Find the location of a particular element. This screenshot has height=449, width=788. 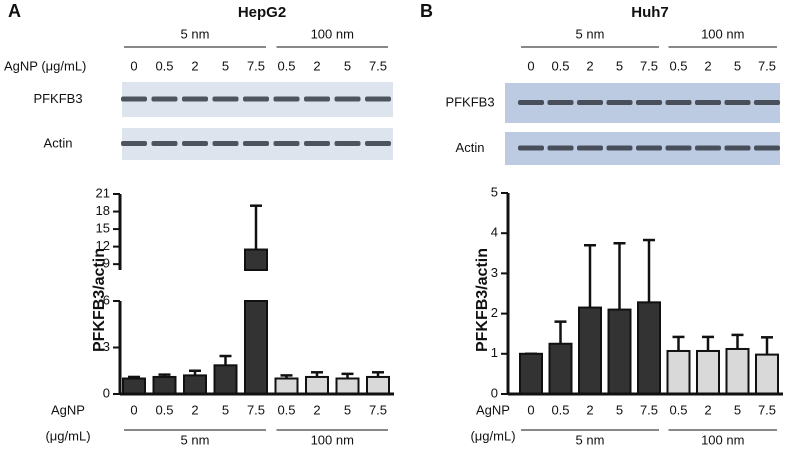

panel-title: HepG2 is located at coordinates (262, 12).